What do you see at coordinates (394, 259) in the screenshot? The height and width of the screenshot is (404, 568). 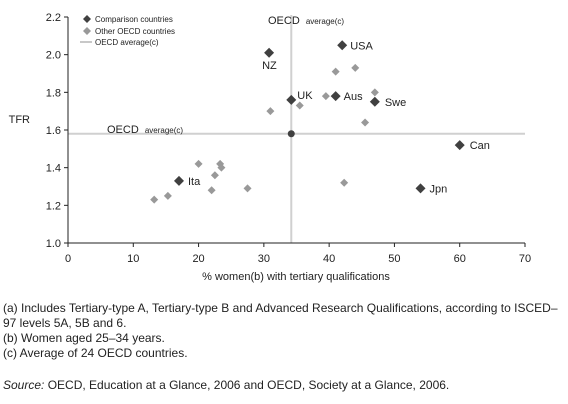 I see `x-tick-label: 50` at bounding box center [394, 259].